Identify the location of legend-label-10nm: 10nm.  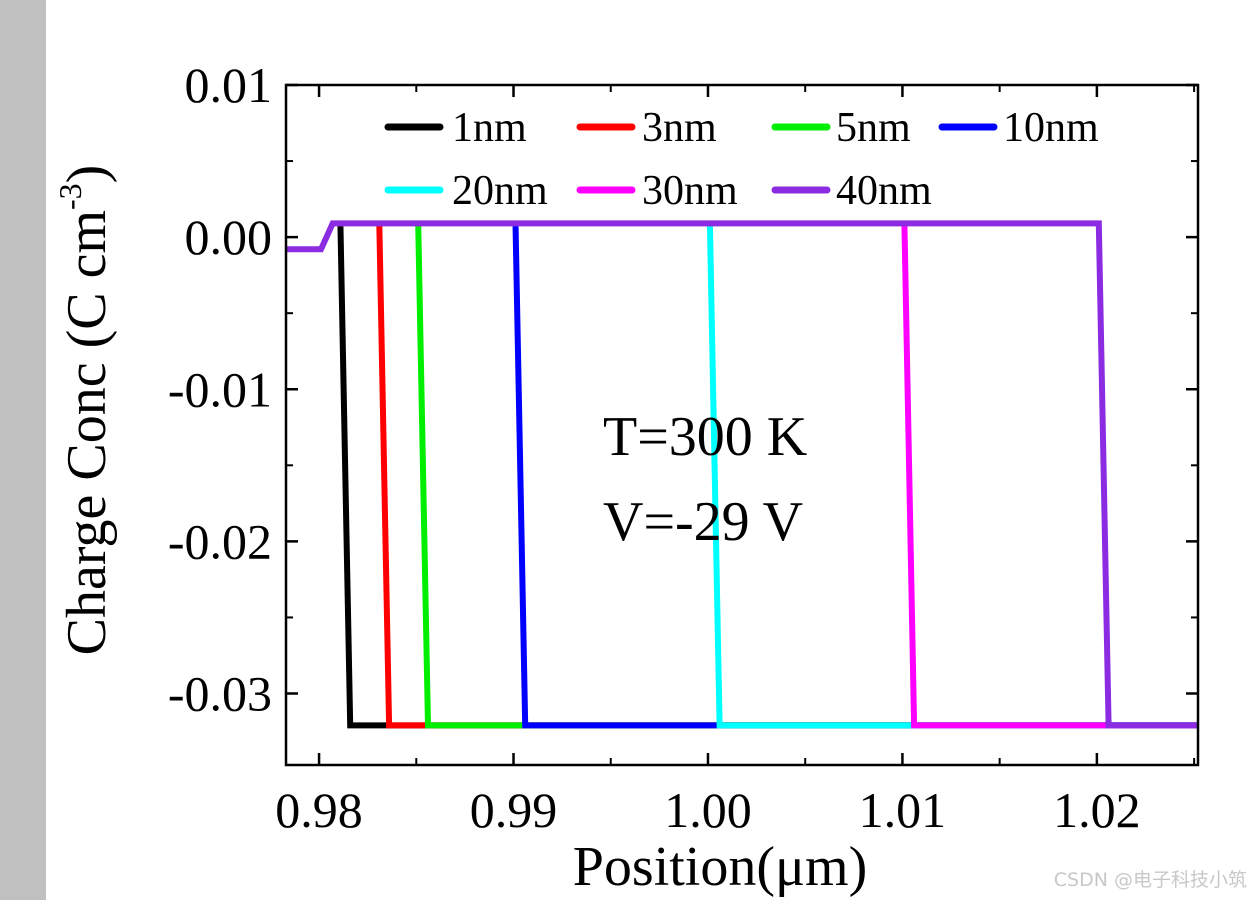
(1051, 128).